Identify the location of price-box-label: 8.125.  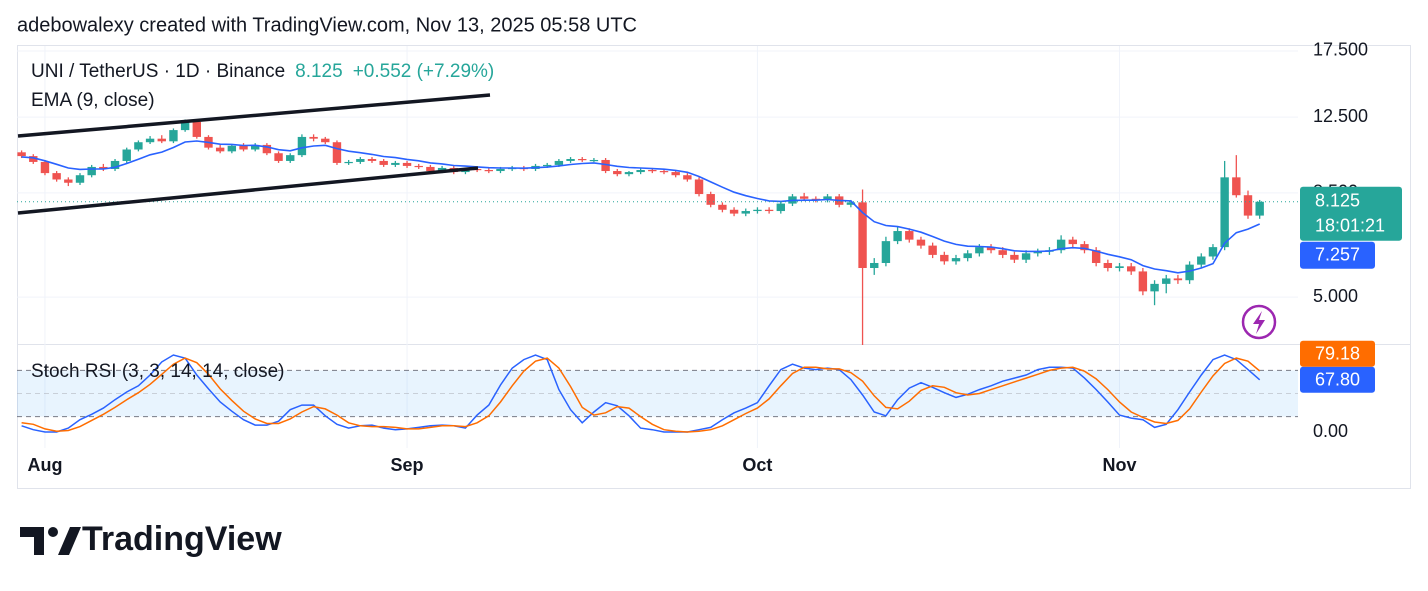
(1337, 201).